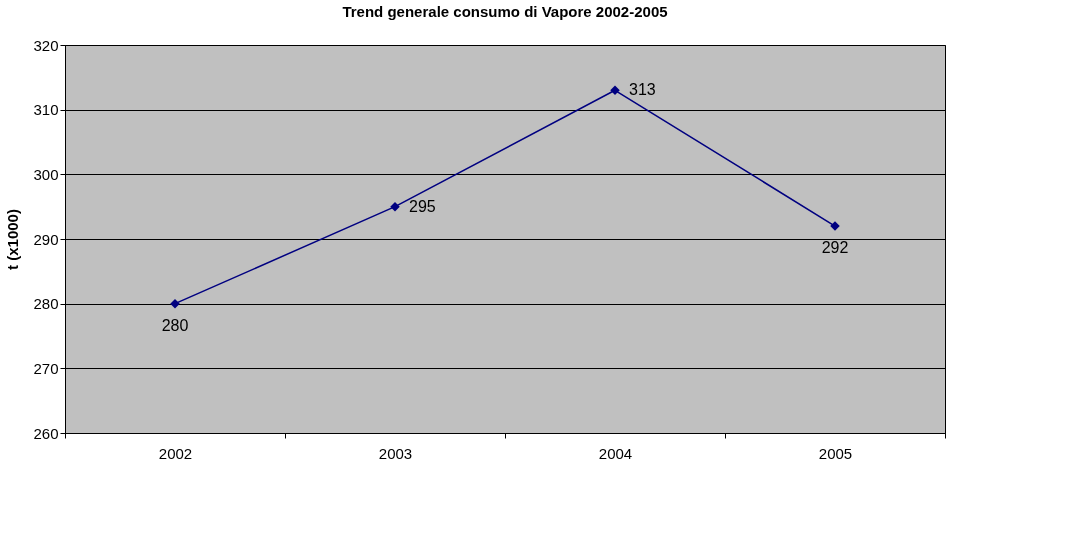 Image resolution: width=1067 pixels, height=542 pixels. I want to click on y-tick-label: 310, so click(46, 110).